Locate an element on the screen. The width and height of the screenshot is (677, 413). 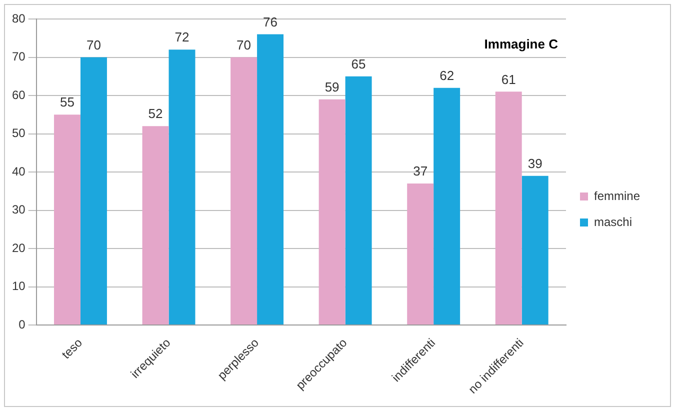
data-label: 55 is located at coordinates (67, 102).